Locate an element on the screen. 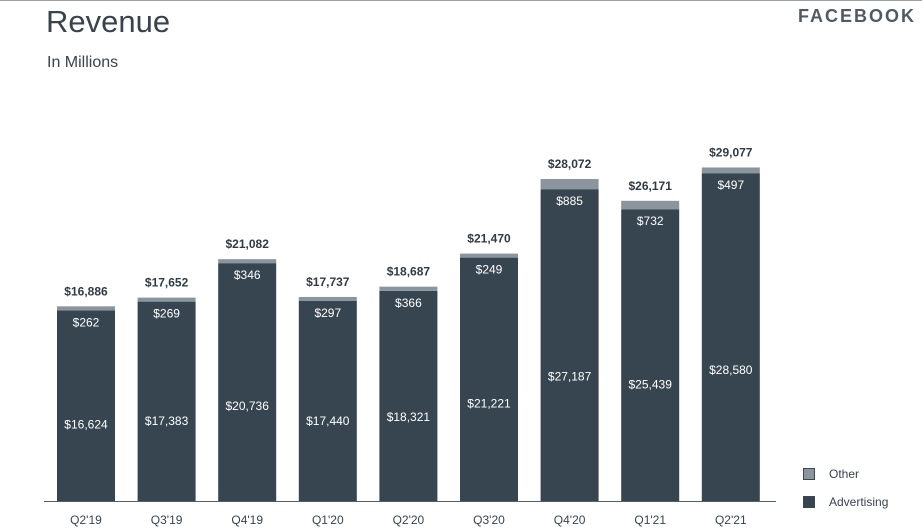 Image resolution: width=922 pixels, height=530 pixels. legend-item-advertising: Advertising is located at coordinates (845, 502).